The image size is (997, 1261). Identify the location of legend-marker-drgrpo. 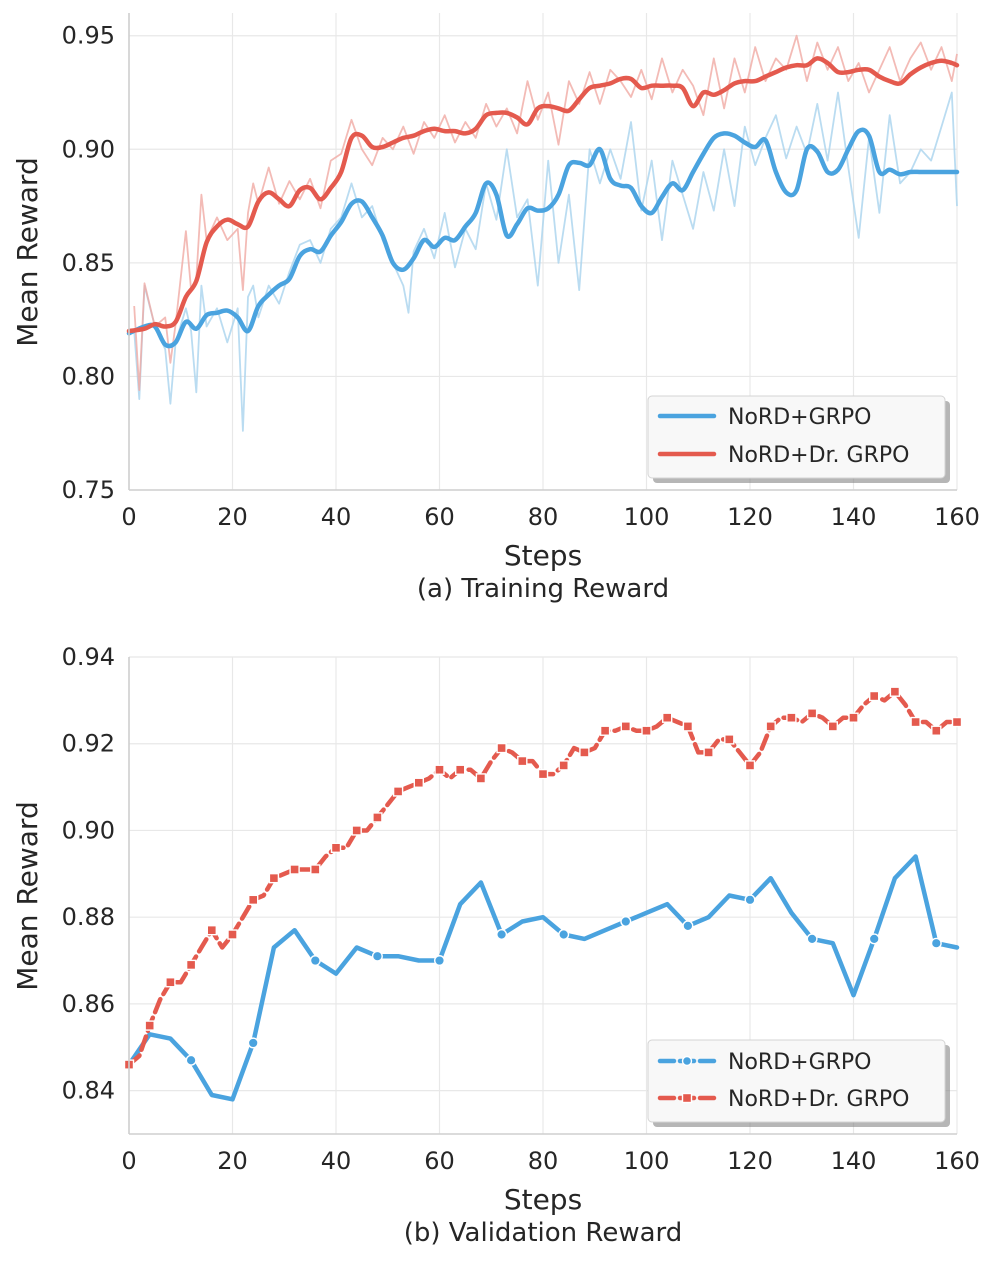
(687, 1098).